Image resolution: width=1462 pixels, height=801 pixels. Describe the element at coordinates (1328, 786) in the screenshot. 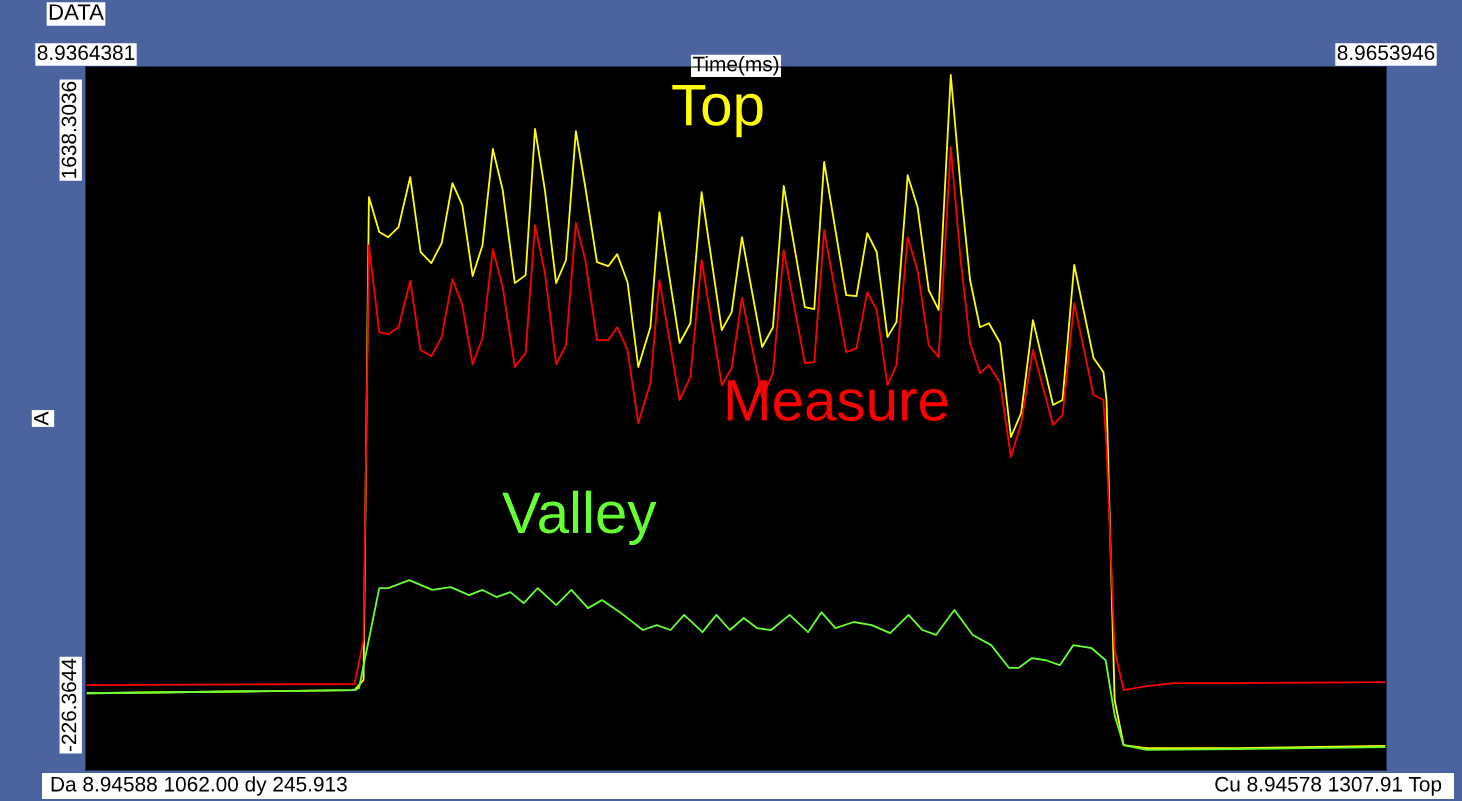

I see `text: Cu 8.94578 1307.91 Top` at that location.